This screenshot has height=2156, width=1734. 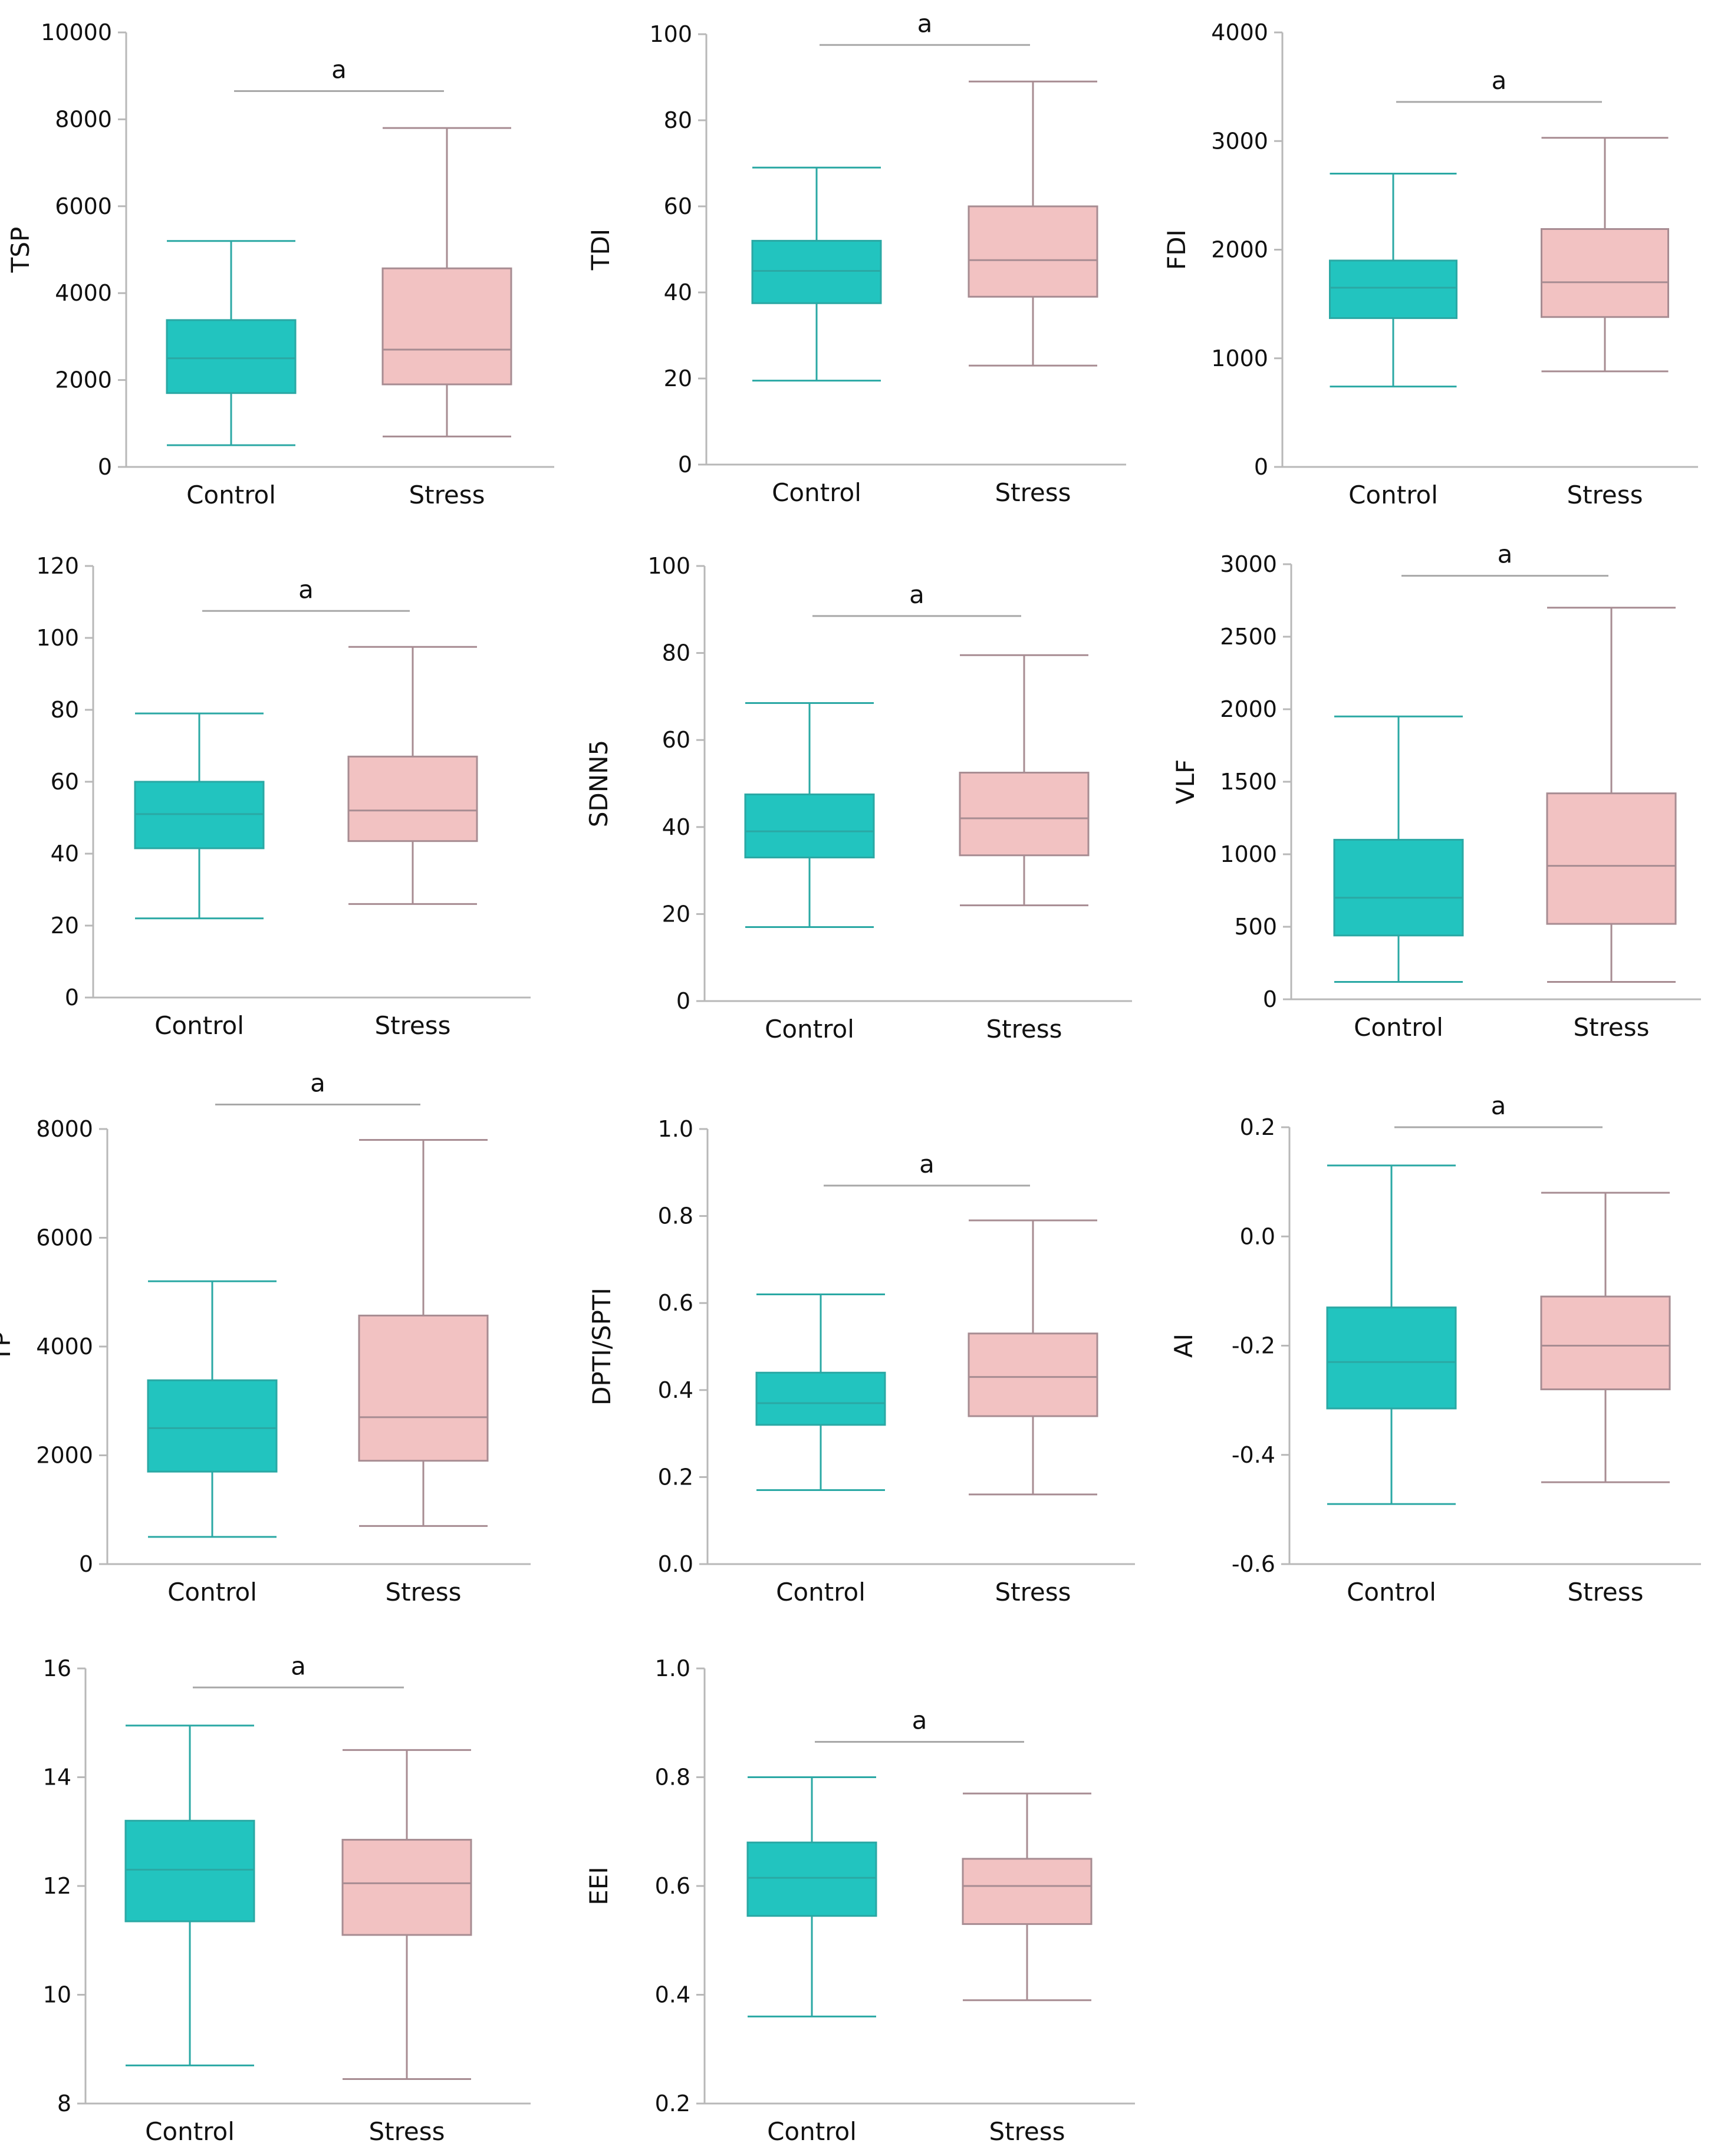 What do you see at coordinates (83, 119) in the screenshot?
I see `y-tick-label: 8000` at bounding box center [83, 119].